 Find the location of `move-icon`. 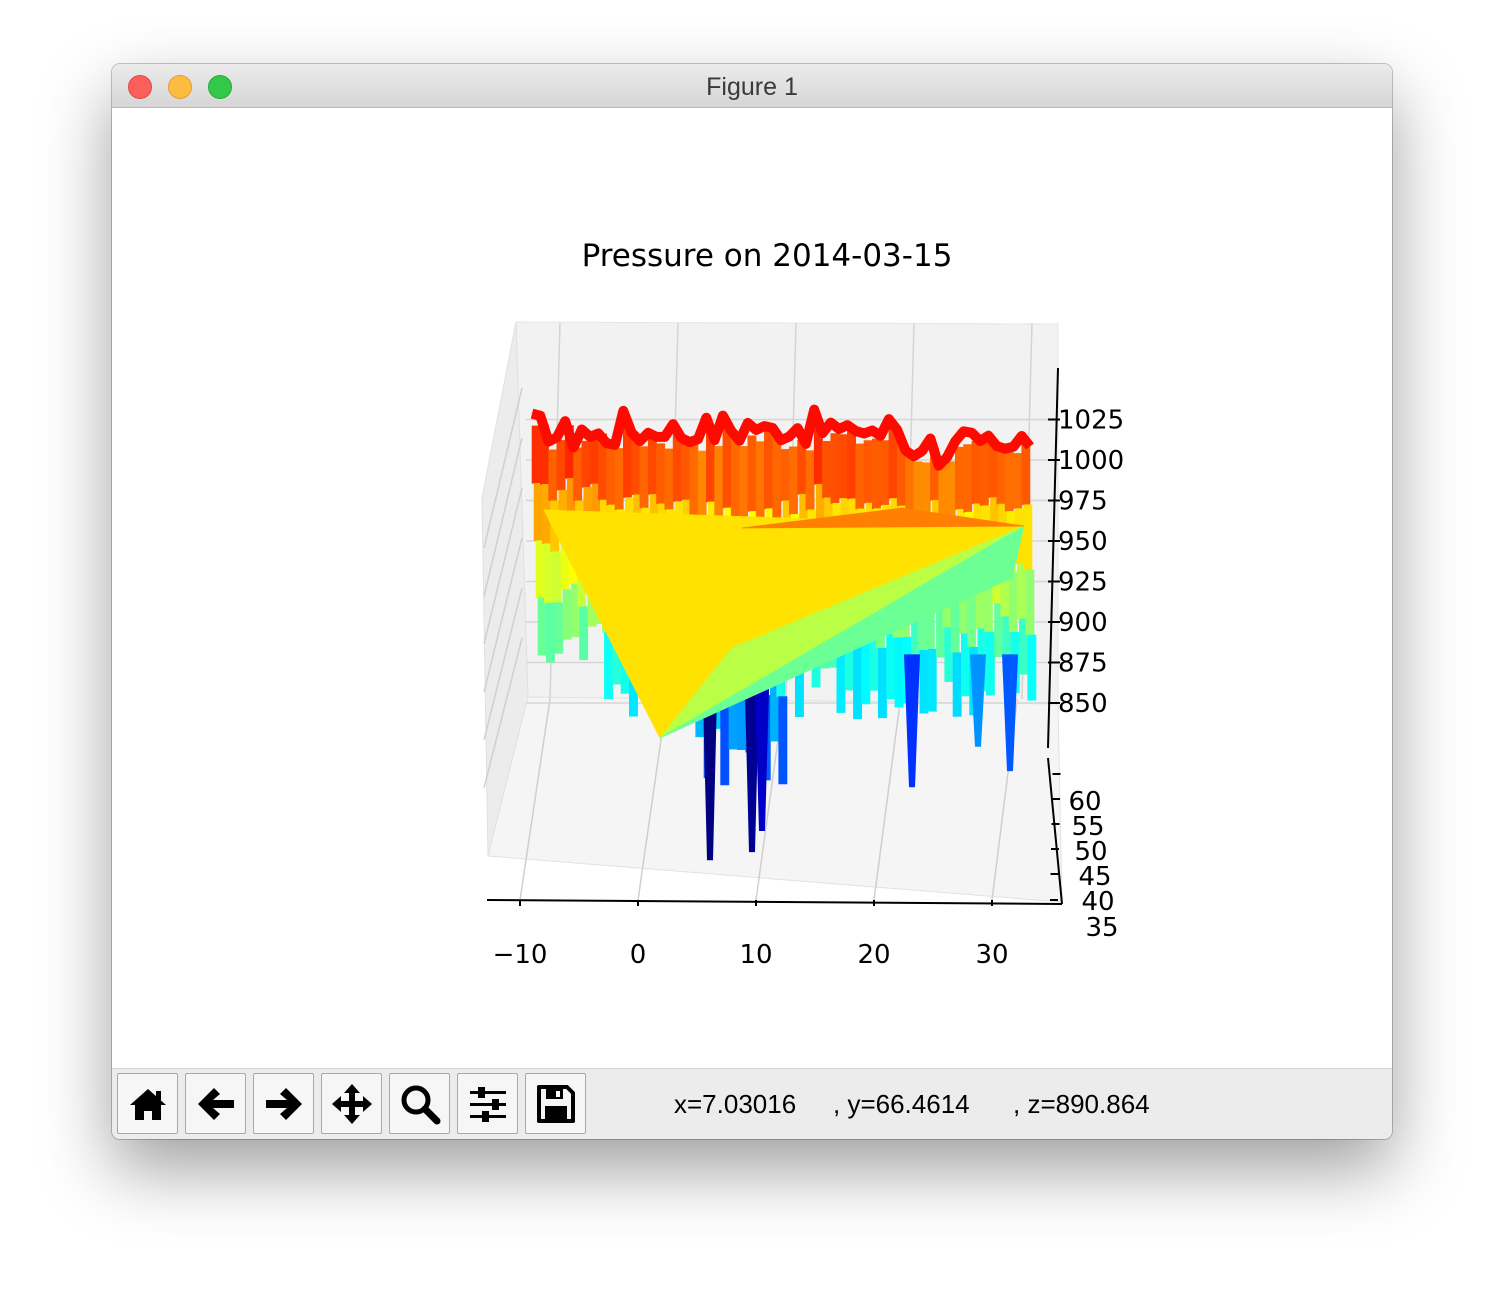

move-icon is located at coordinates (352, 1104).